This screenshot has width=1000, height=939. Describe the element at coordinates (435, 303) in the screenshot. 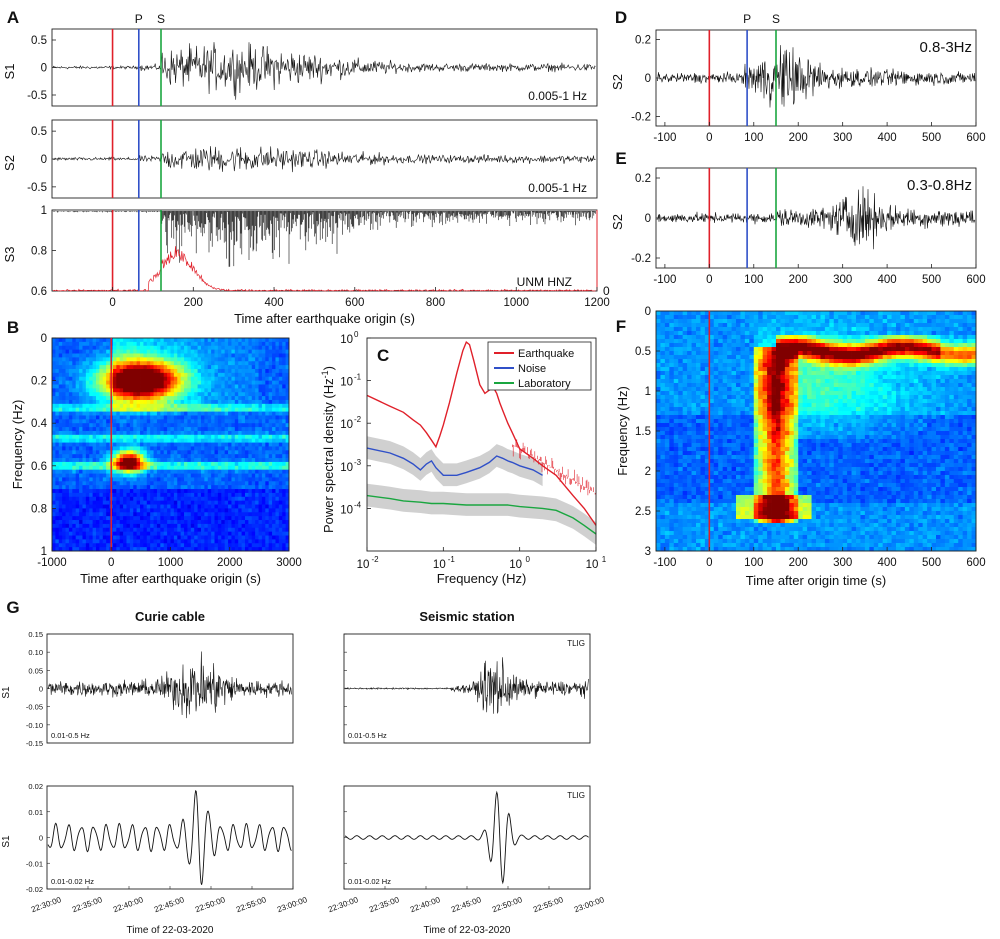

I see `x-tick-label: 800` at that location.